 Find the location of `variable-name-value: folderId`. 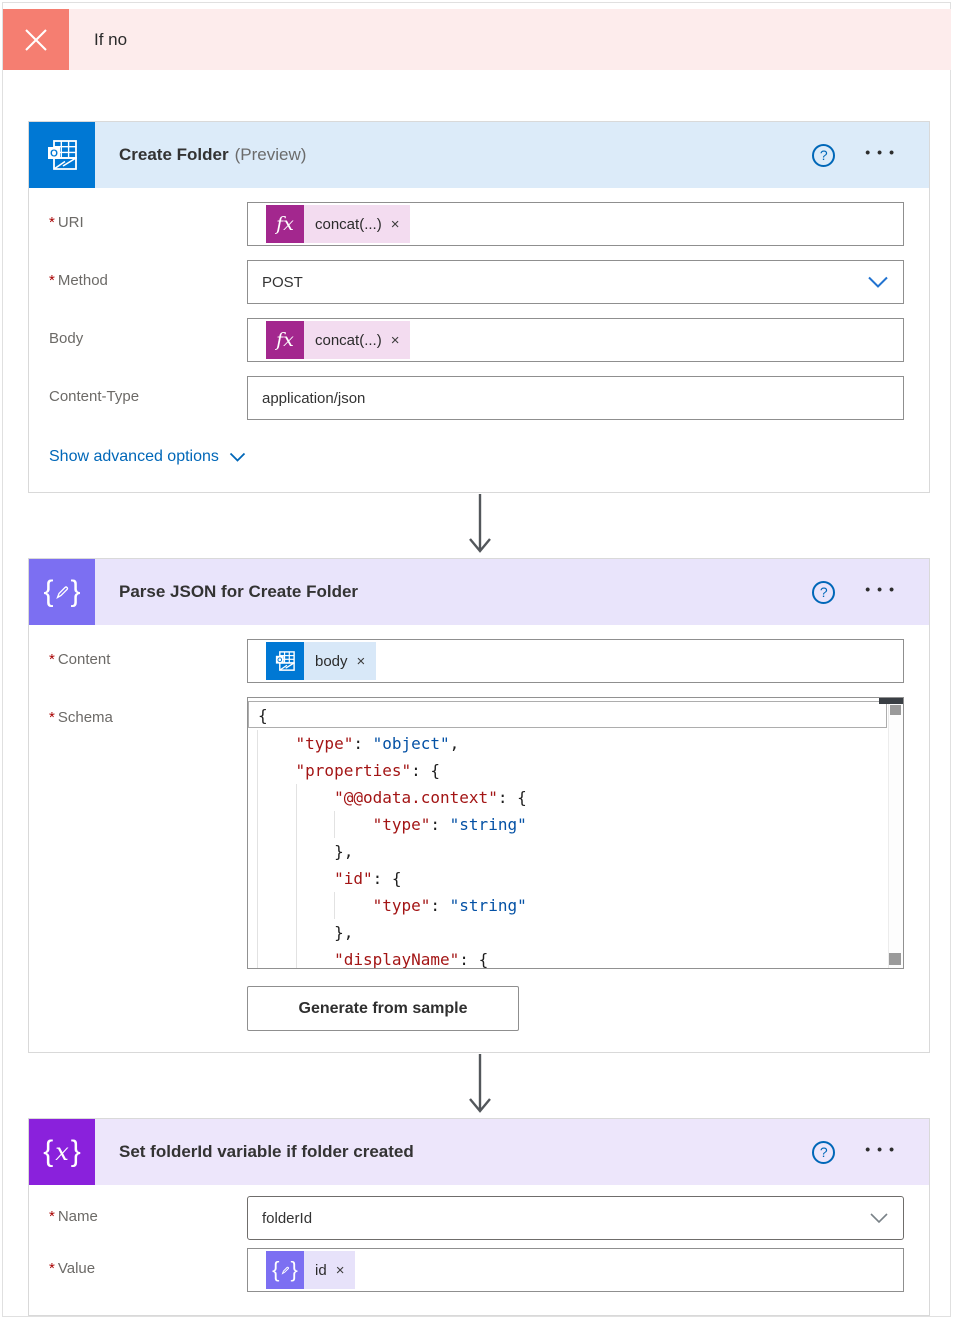

variable-name-value: folderId is located at coordinates (287, 1218).